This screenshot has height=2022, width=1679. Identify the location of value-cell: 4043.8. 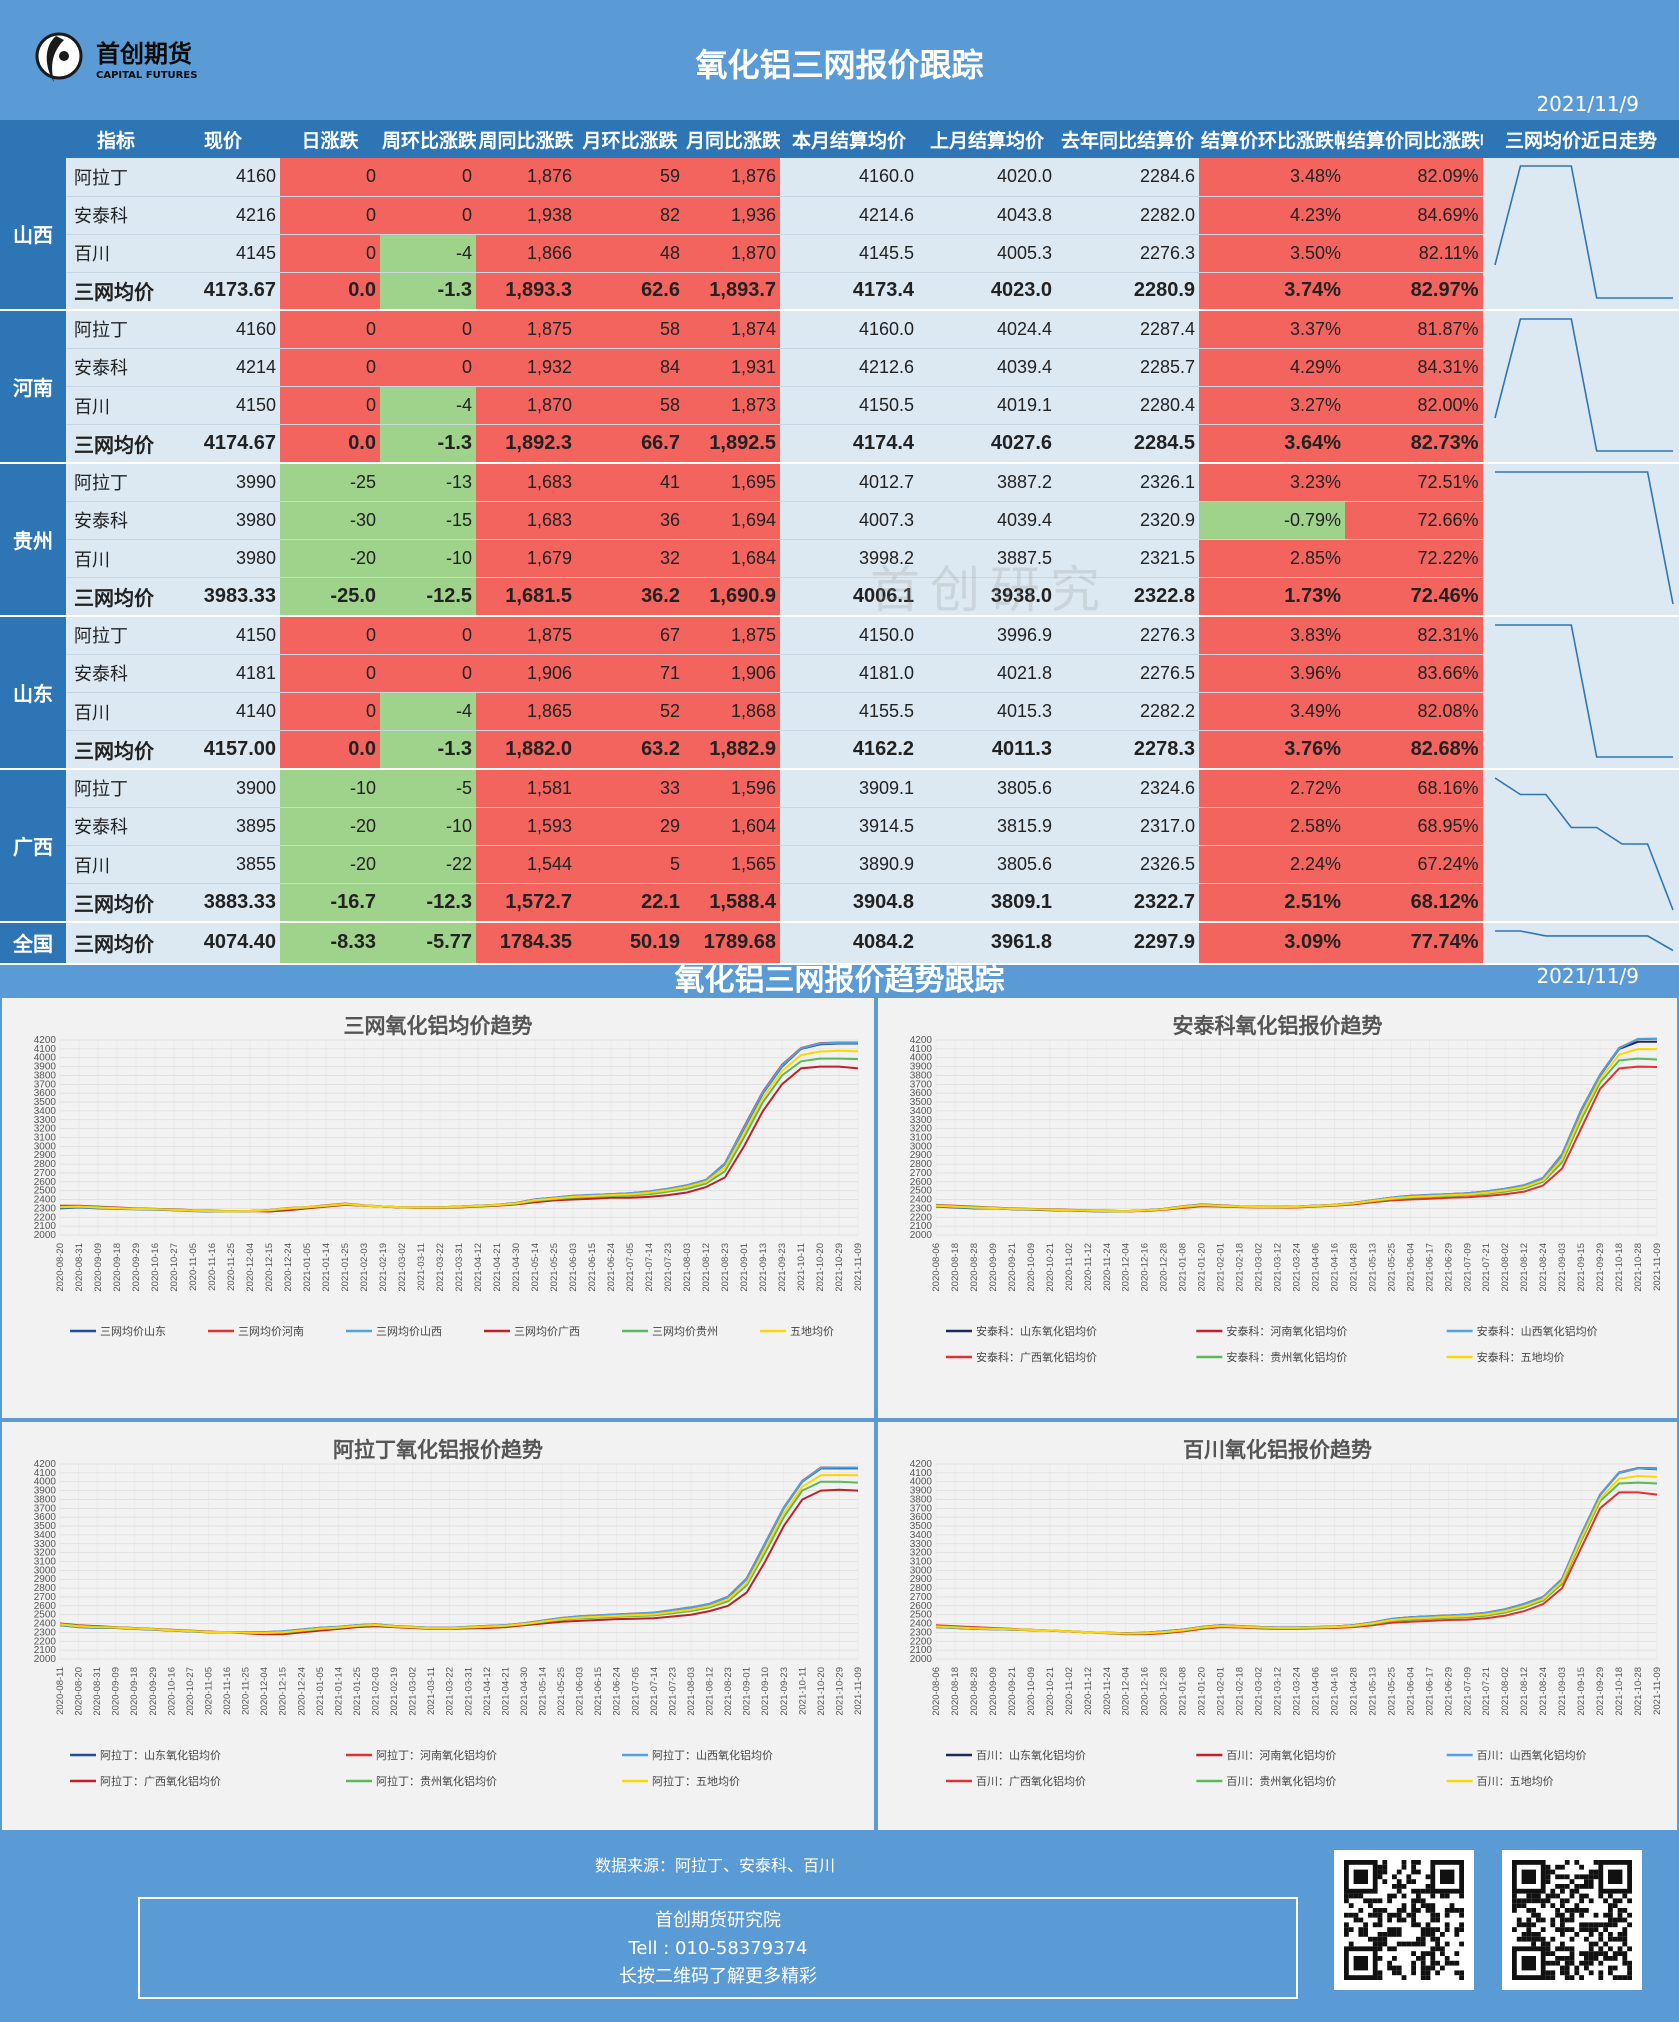
(987, 215).